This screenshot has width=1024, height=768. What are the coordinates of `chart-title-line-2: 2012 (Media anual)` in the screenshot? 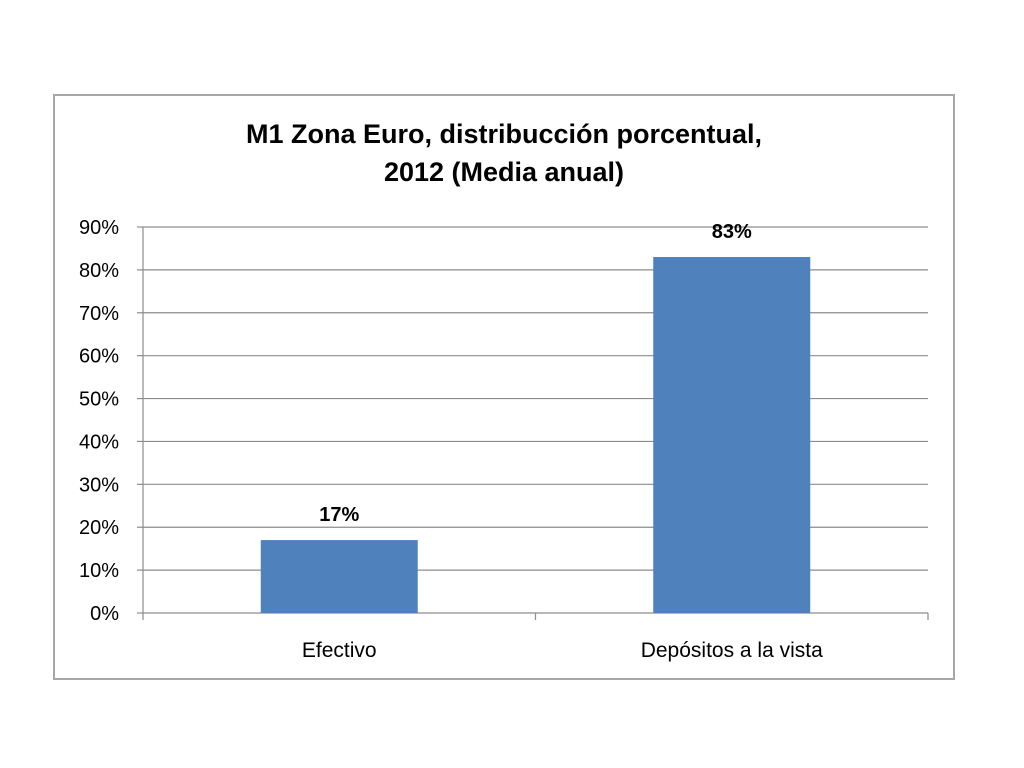 It's located at (504, 172).